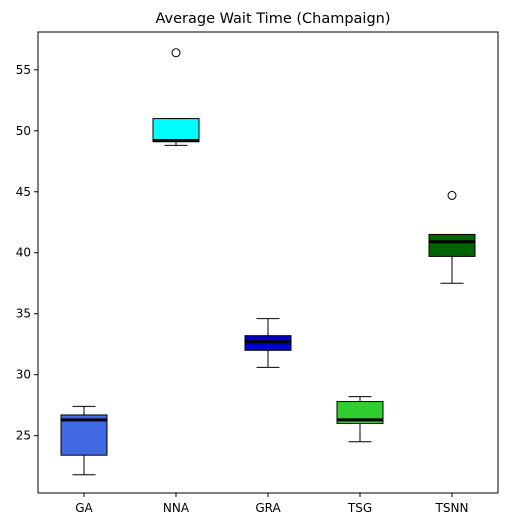 The height and width of the screenshot is (528, 512). Describe the element at coordinates (268, 343) in the screenshot. I see `box-group-gra` at that location.